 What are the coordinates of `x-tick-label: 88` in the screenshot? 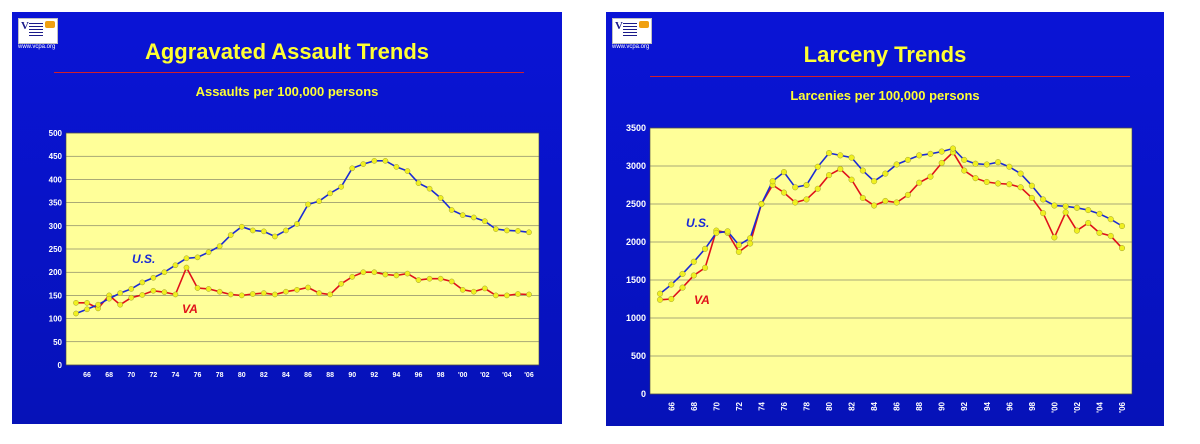 It's located at (919, 405).